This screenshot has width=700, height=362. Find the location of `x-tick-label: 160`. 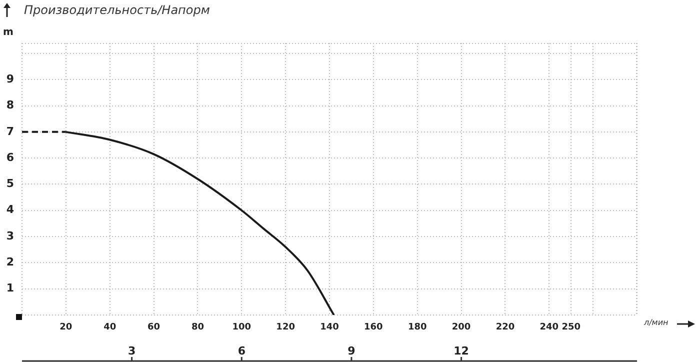

x-tick-label: 160 is located at coordinates (373, 327).